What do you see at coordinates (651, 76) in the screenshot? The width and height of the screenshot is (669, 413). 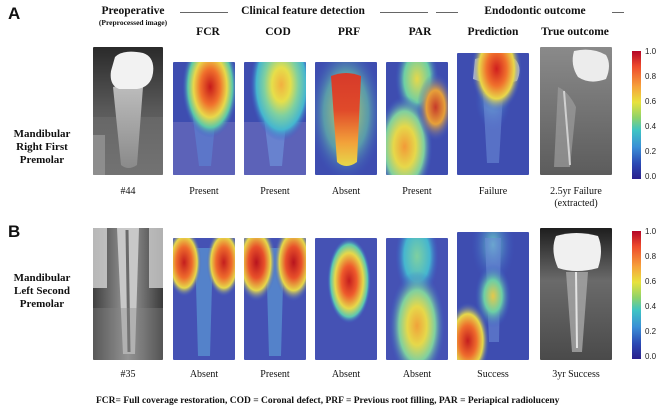 I see `colorbar-a-tick-0-8: 0.8` at bounding box center [651, 76].